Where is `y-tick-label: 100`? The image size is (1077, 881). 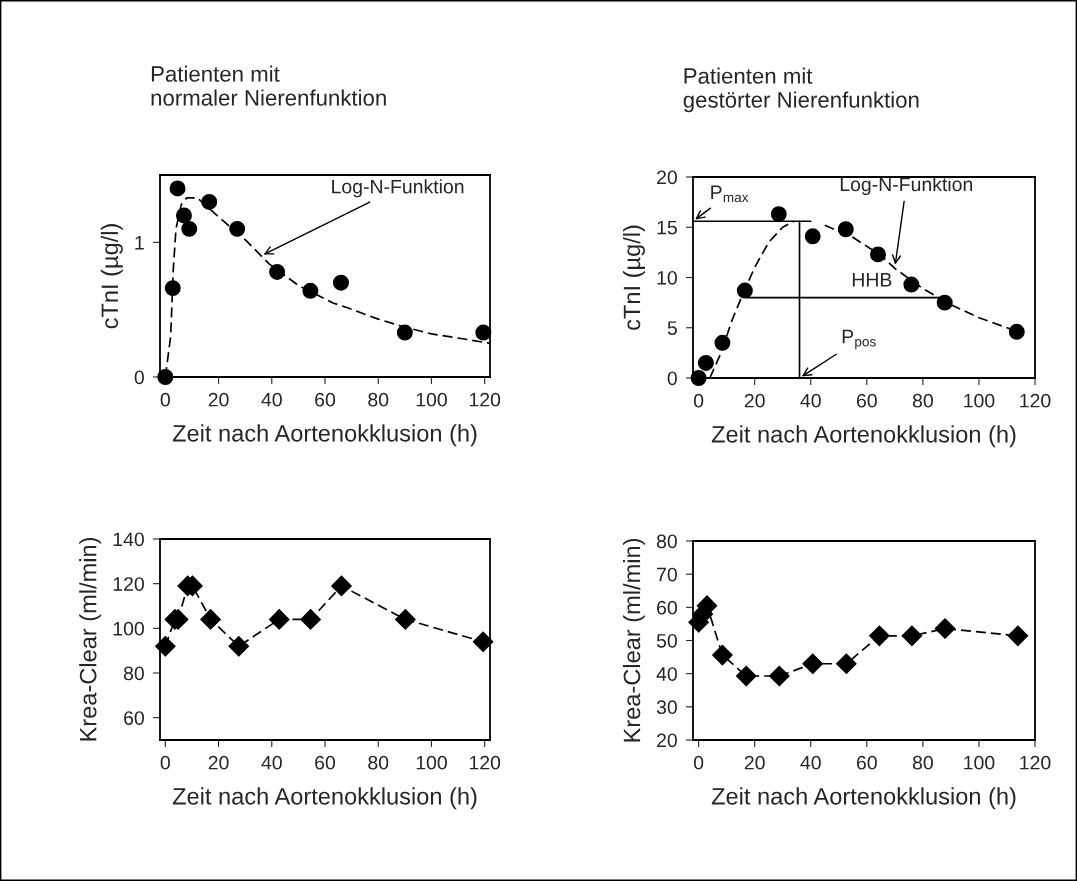 y-tick-label: 100 is located at coordinates (128, 628).